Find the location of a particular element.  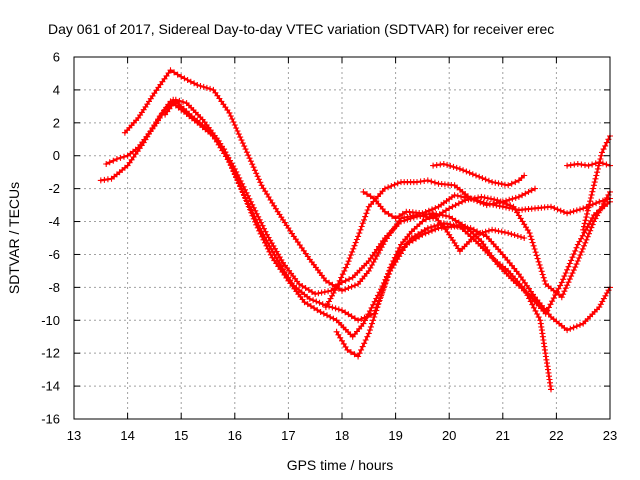

x-tick-label: 21 is located at coordinates (503, 435).